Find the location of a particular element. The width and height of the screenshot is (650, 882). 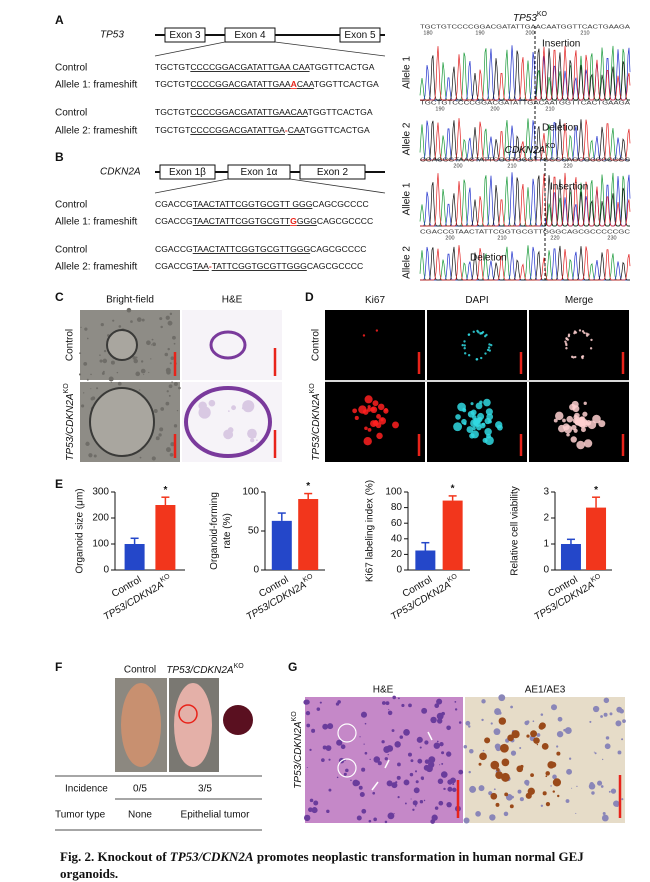

column-label-sup: KO is located at coordinates (239, 666).